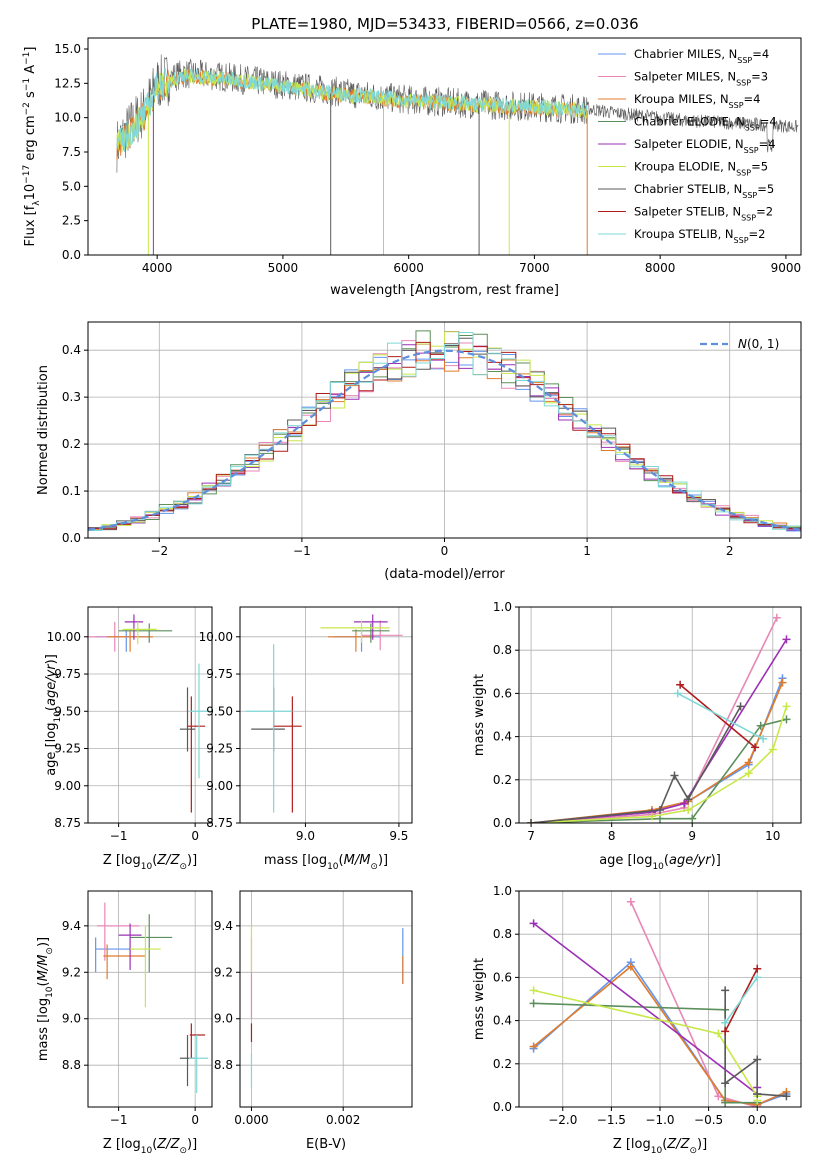  I want to click on x-tick-label: 0.002, so click(343, 1120).